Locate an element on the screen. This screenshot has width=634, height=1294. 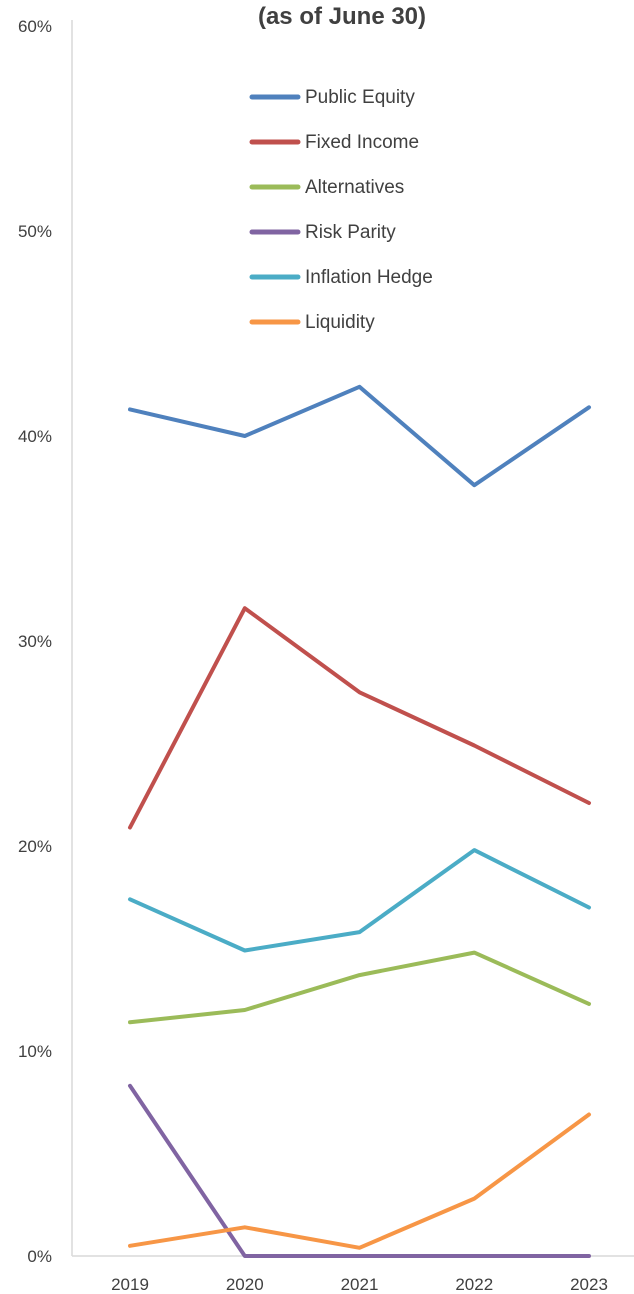
series-line-alternatives is located at coordinates (359, 987).